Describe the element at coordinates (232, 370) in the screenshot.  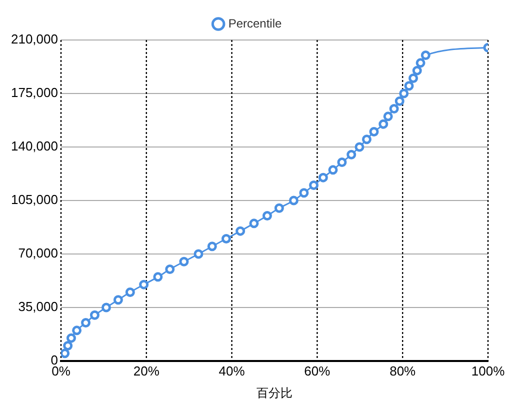
I see `x-tick-label: 40%` at that location.